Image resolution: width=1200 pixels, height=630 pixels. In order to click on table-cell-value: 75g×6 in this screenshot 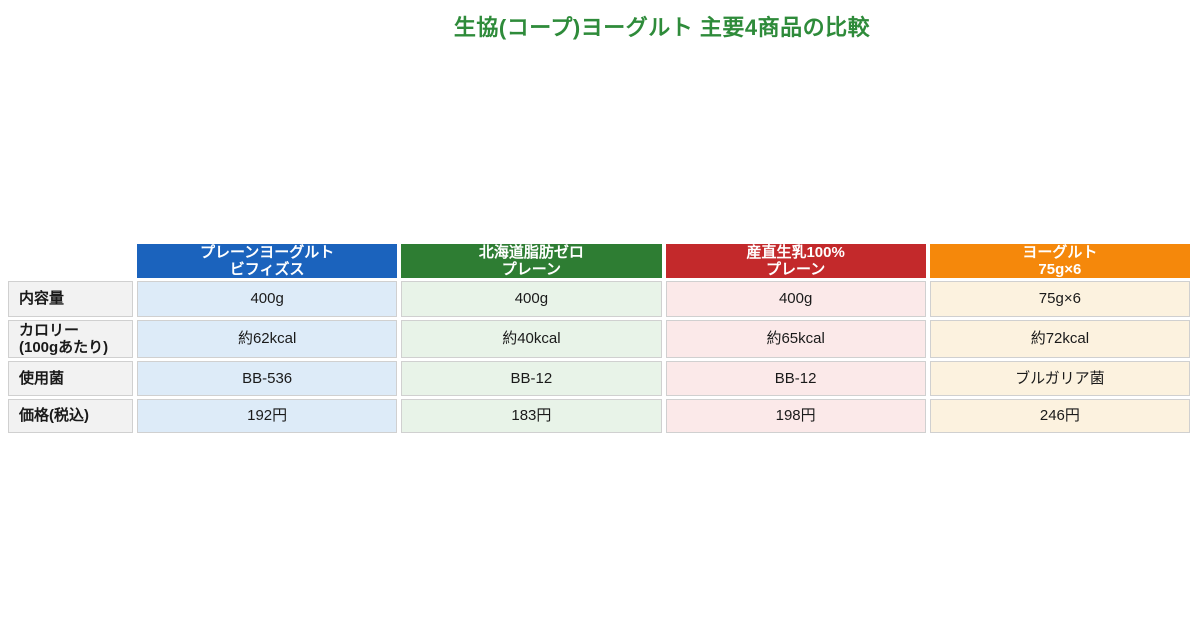, I will do `click(1059, 299)`.